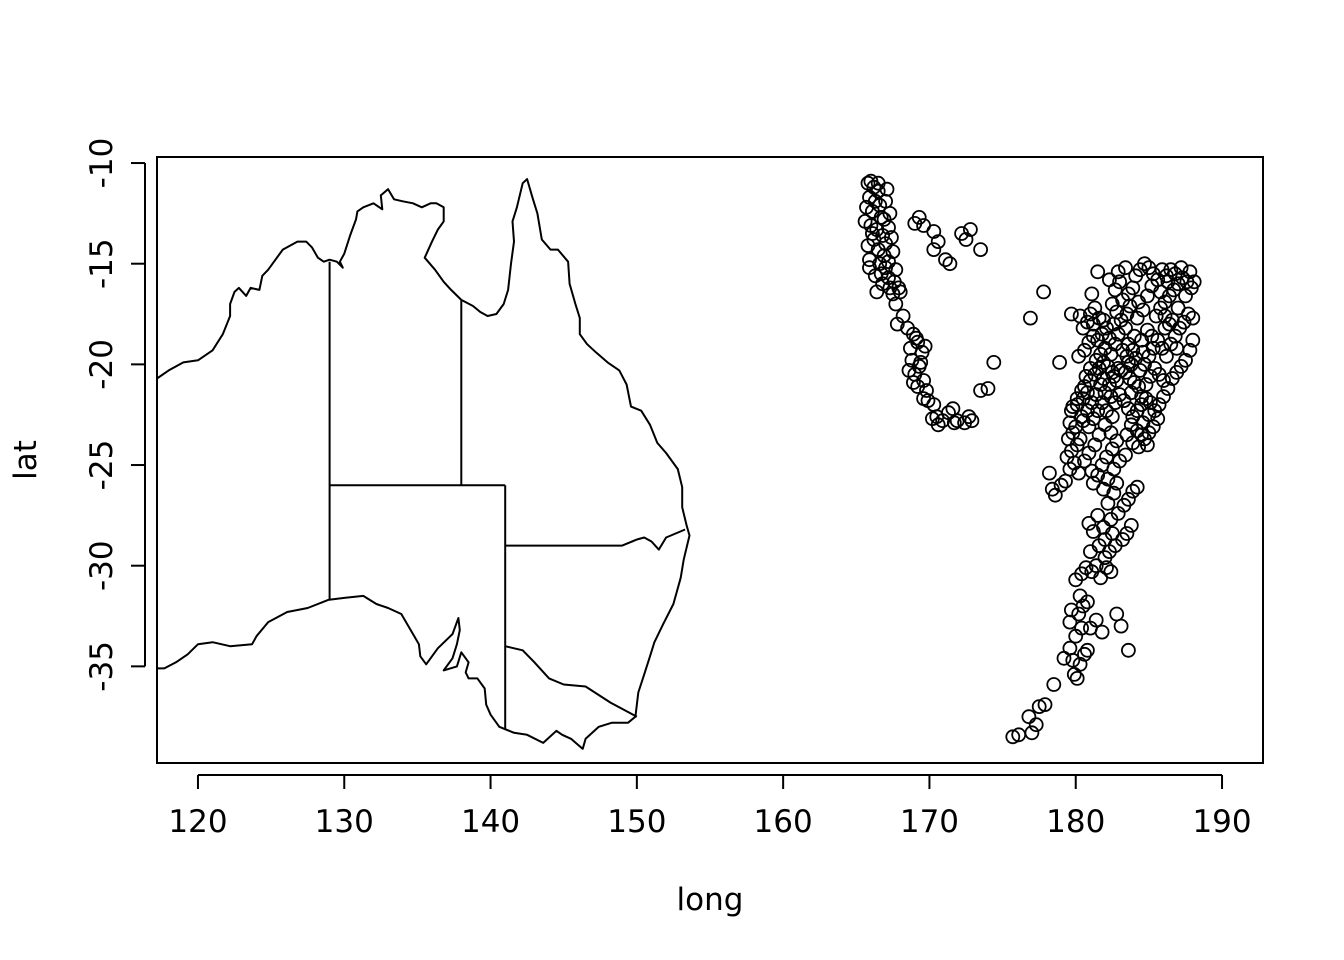 This screenshot has height=960, width=1344. I want to click on y-tick-label: -30, so click(102, 565).